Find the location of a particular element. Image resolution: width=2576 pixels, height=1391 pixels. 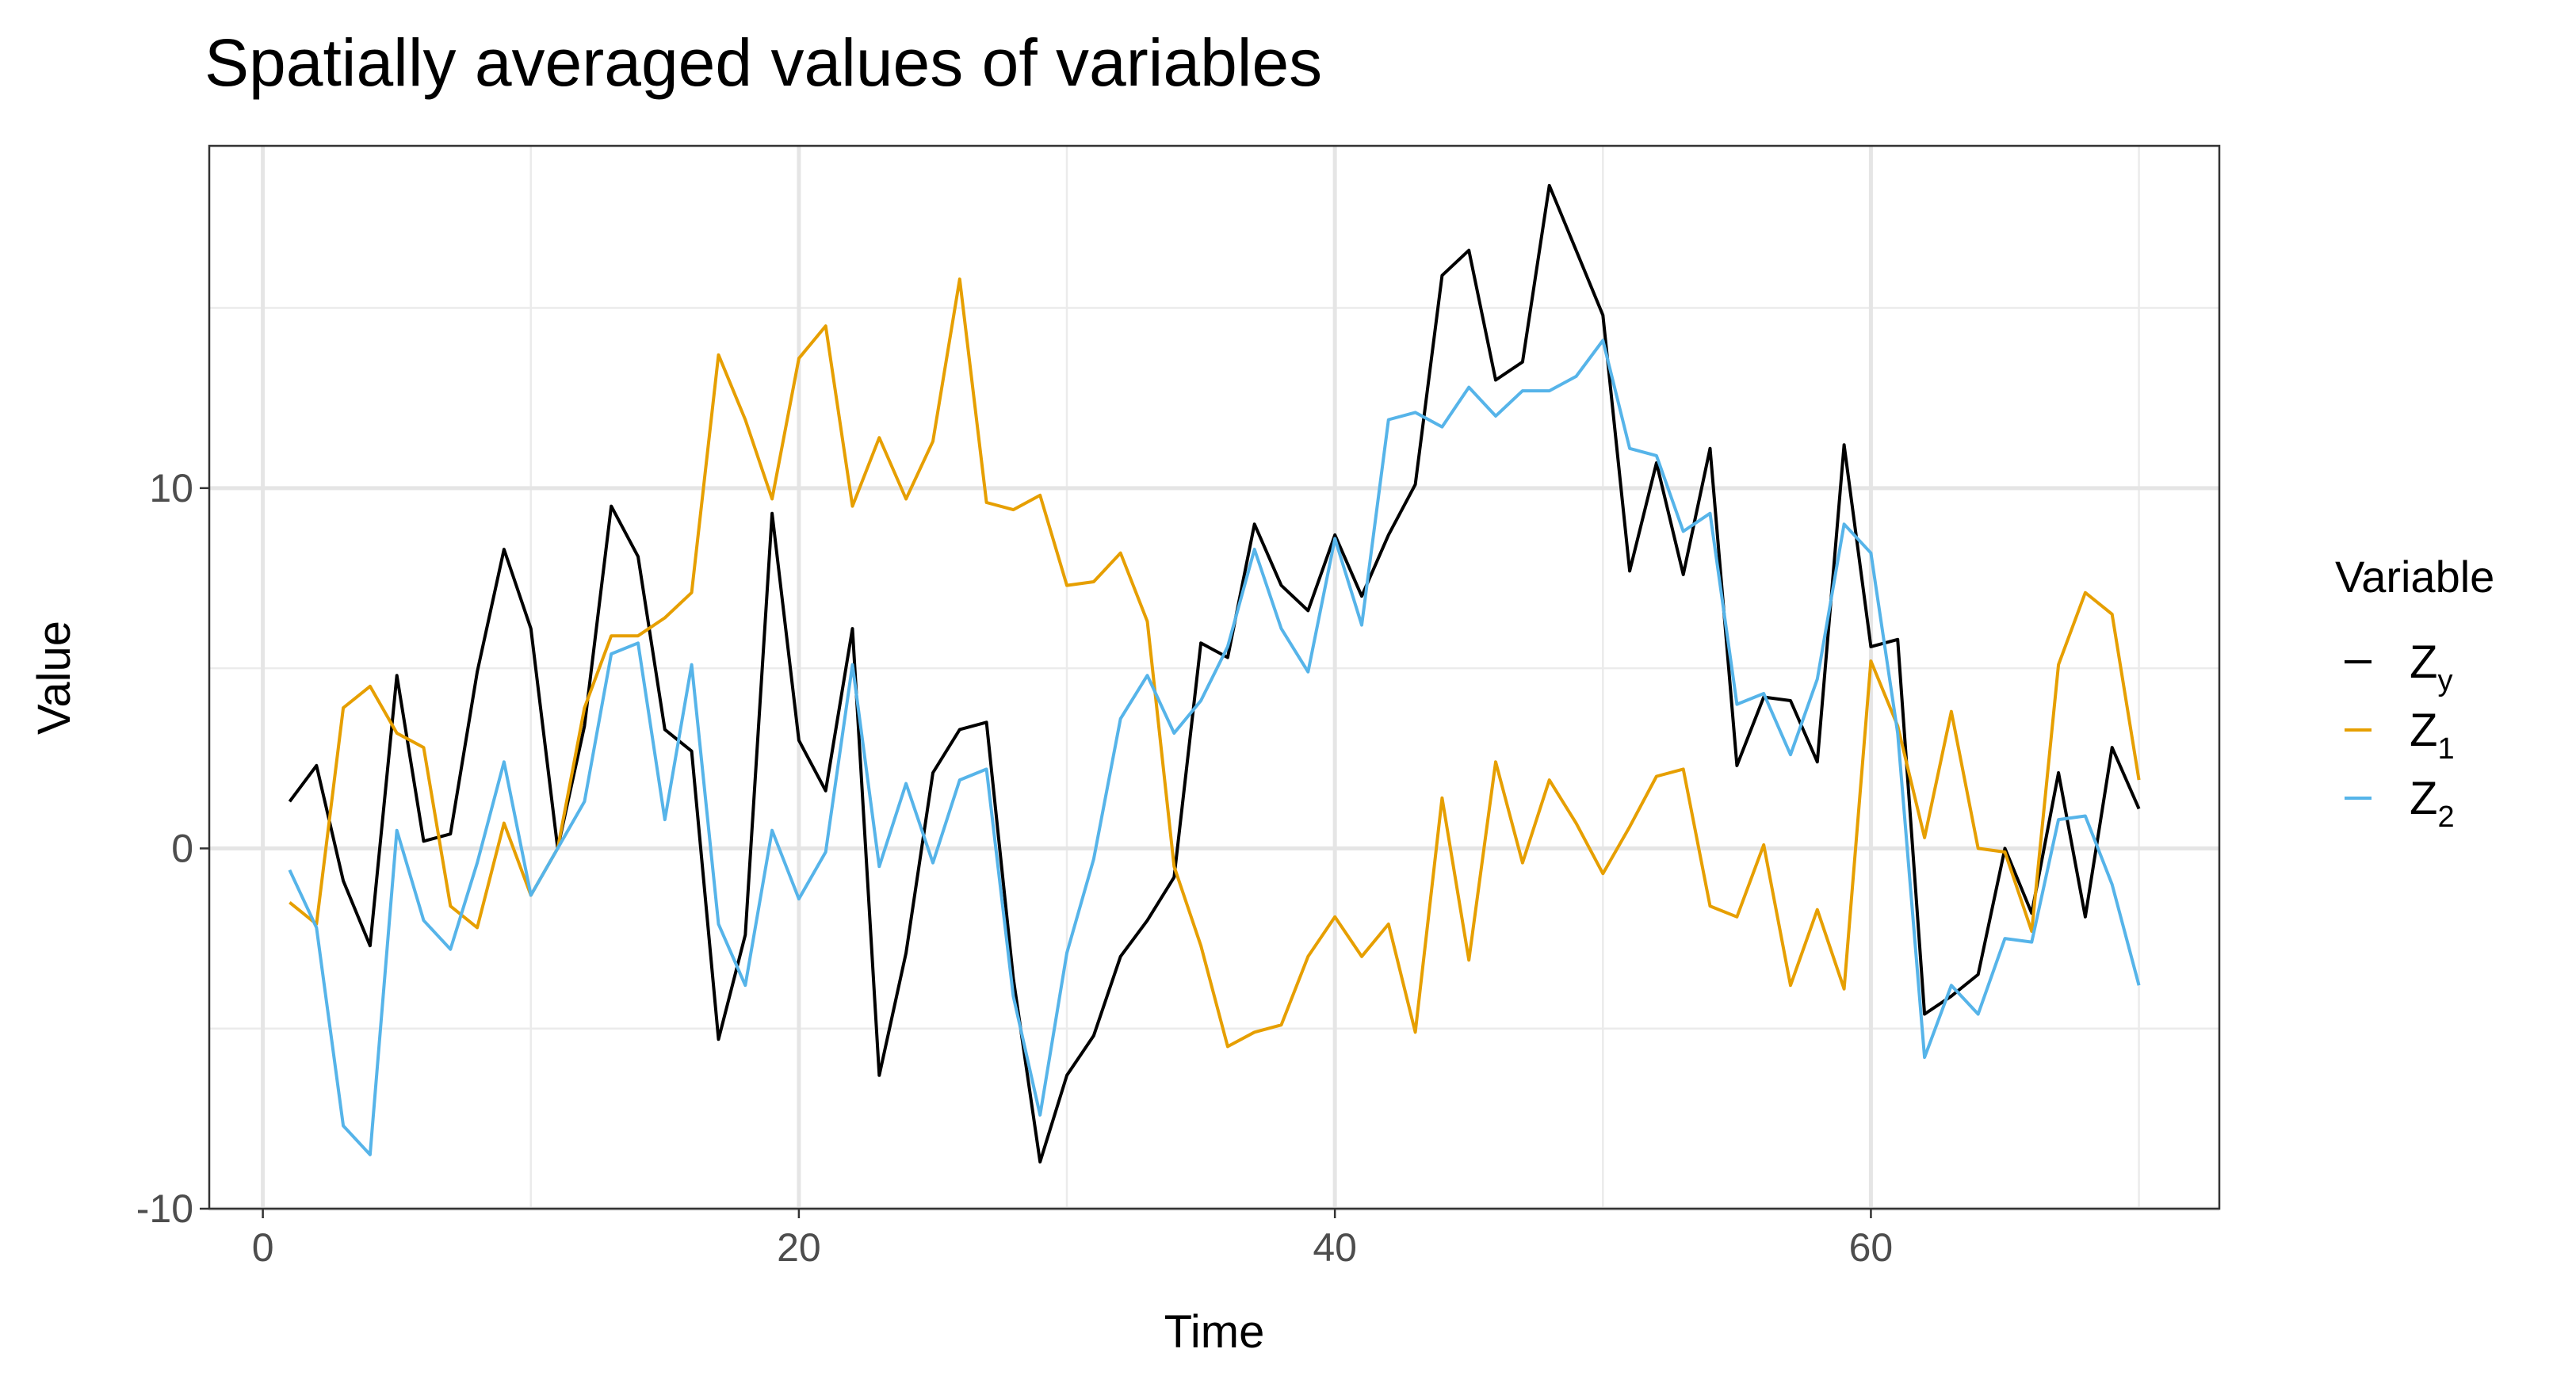

x-tick-label: 40 is located at coordinates (1335, 1248).